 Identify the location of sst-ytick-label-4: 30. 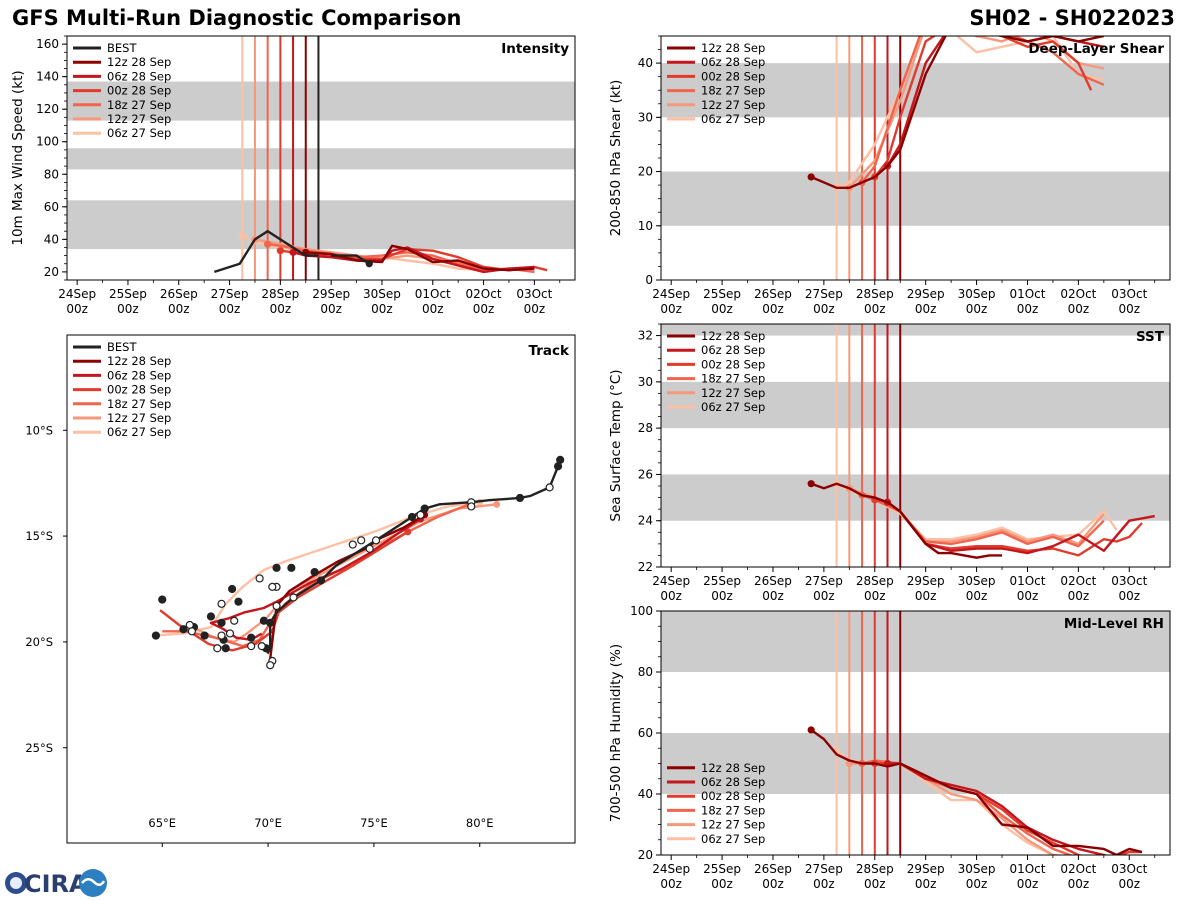
(645, 382).